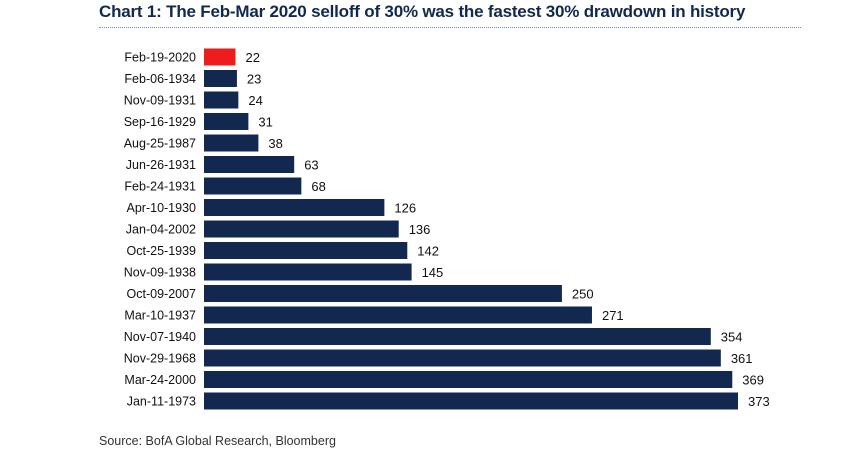 Image resolution: width=865 pixels, height=456 pixels. Describe the element at coordinates (220, 57) in the screenshot. I see `bar-highlighted` at that location.